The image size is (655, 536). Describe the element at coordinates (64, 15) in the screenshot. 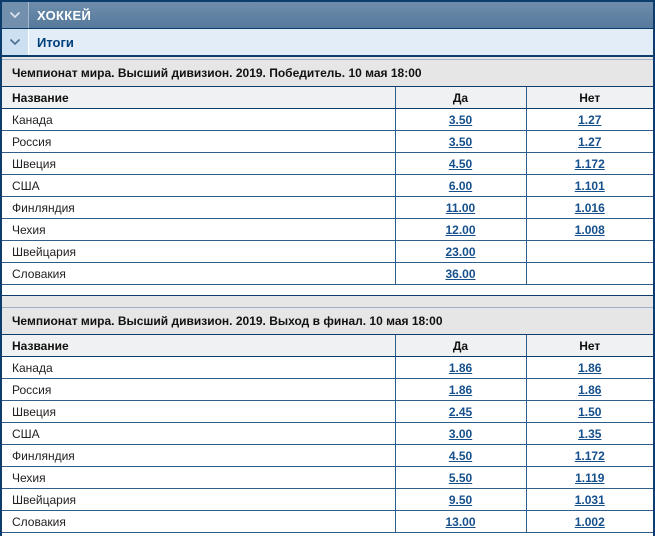

I see `sport-title: ХОККЕЙ` at that location.